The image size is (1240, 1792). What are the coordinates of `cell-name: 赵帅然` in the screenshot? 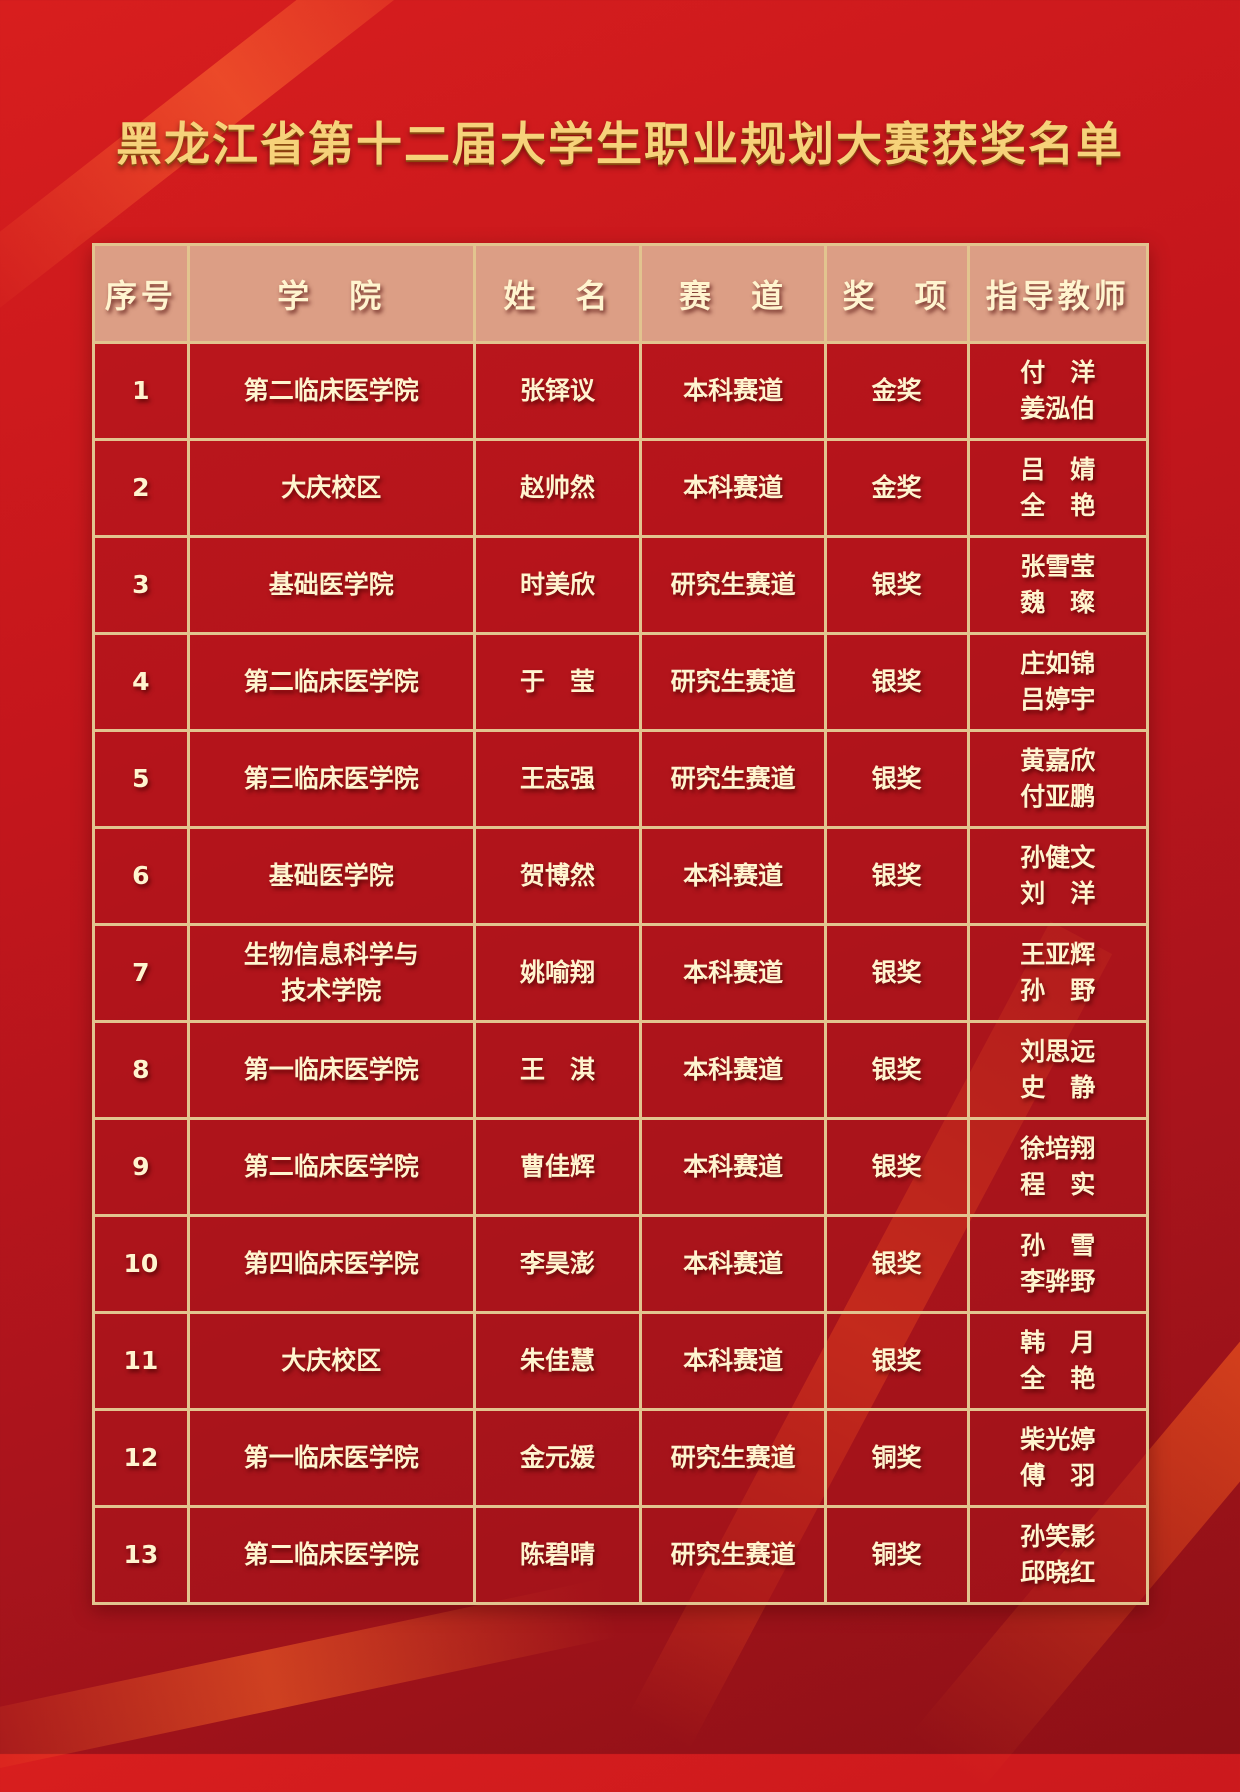 It's located at (557, 488).